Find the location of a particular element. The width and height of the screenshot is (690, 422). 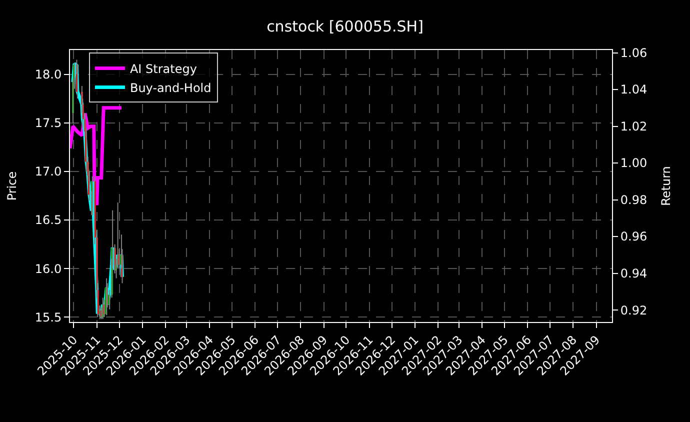

y2-tick-label: 0.92 is located at coordinates (634, 310).